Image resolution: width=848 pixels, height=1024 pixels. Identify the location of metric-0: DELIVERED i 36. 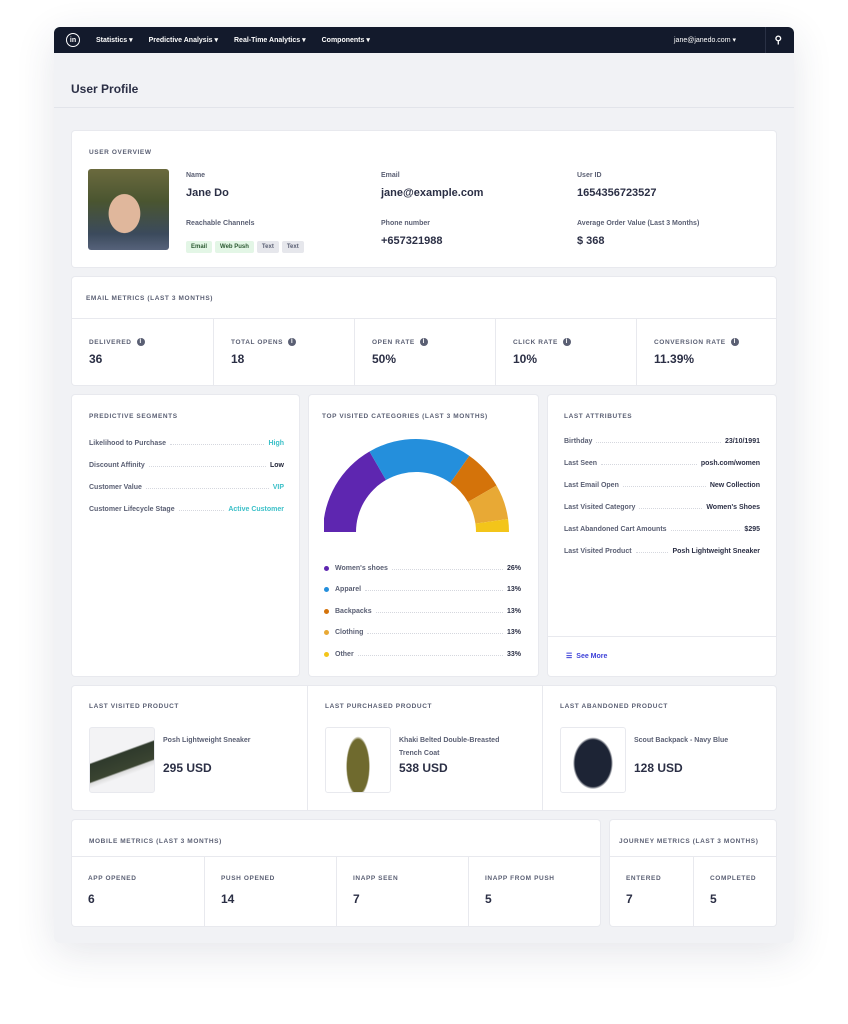
(142, 351).